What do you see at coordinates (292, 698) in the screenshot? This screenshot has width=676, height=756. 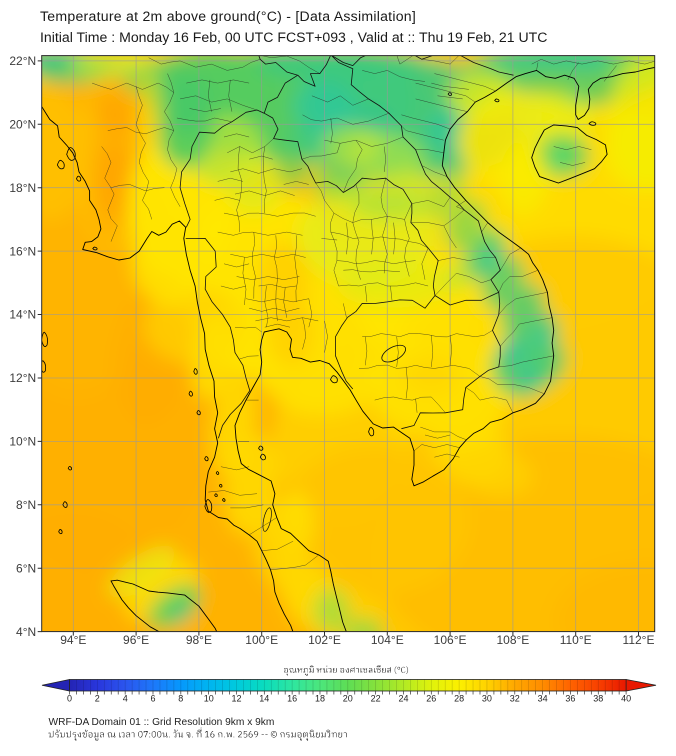 I see `svg-text: 16` at bounding box center [292, 698].